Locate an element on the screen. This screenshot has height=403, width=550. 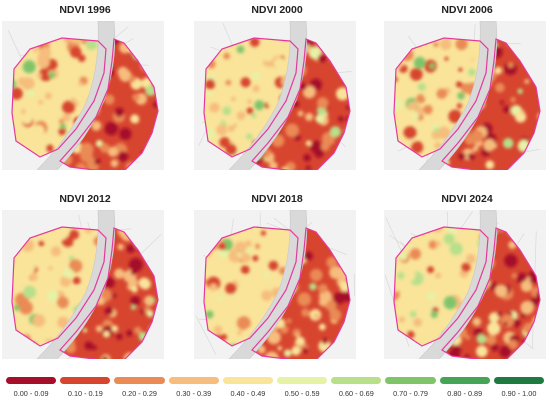
legend-item: 0.70 - 0.79 is located at coordinates (410, 389).